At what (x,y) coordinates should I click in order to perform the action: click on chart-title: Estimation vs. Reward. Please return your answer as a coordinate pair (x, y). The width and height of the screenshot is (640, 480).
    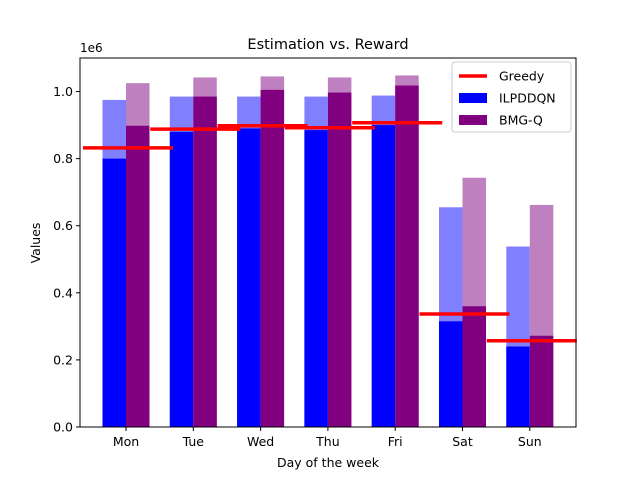
    Looking at the image, I should click on (327, 45).